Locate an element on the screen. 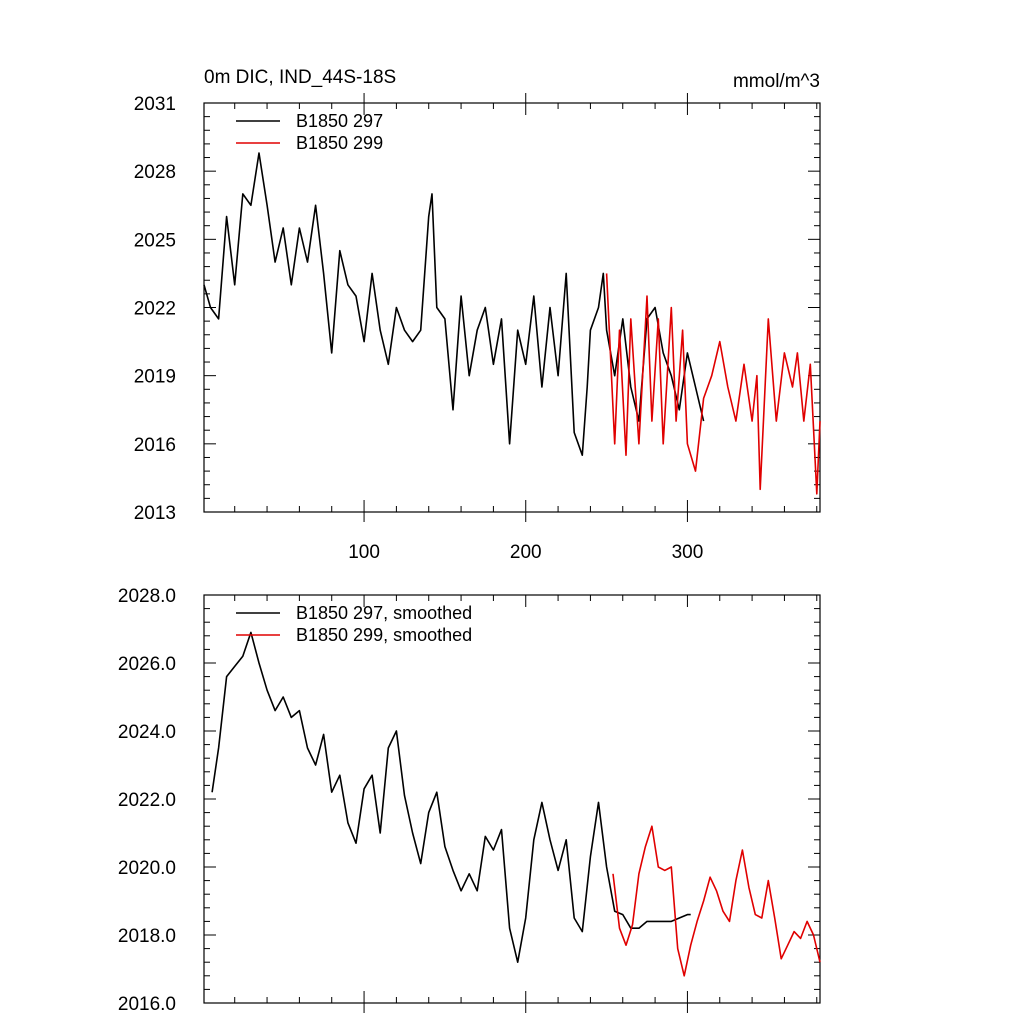 This screenshot has height=1024, width=1024. x-tick-label: 100 is located at coordinates (364, 552).